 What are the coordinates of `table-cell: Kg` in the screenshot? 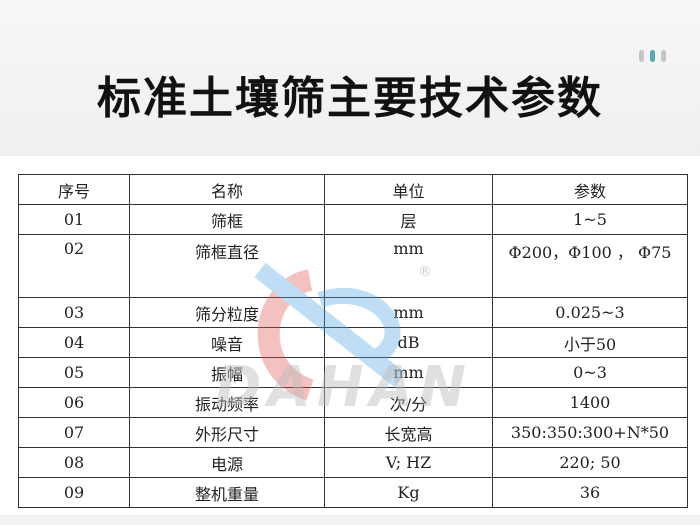 It's located at (408, 492).